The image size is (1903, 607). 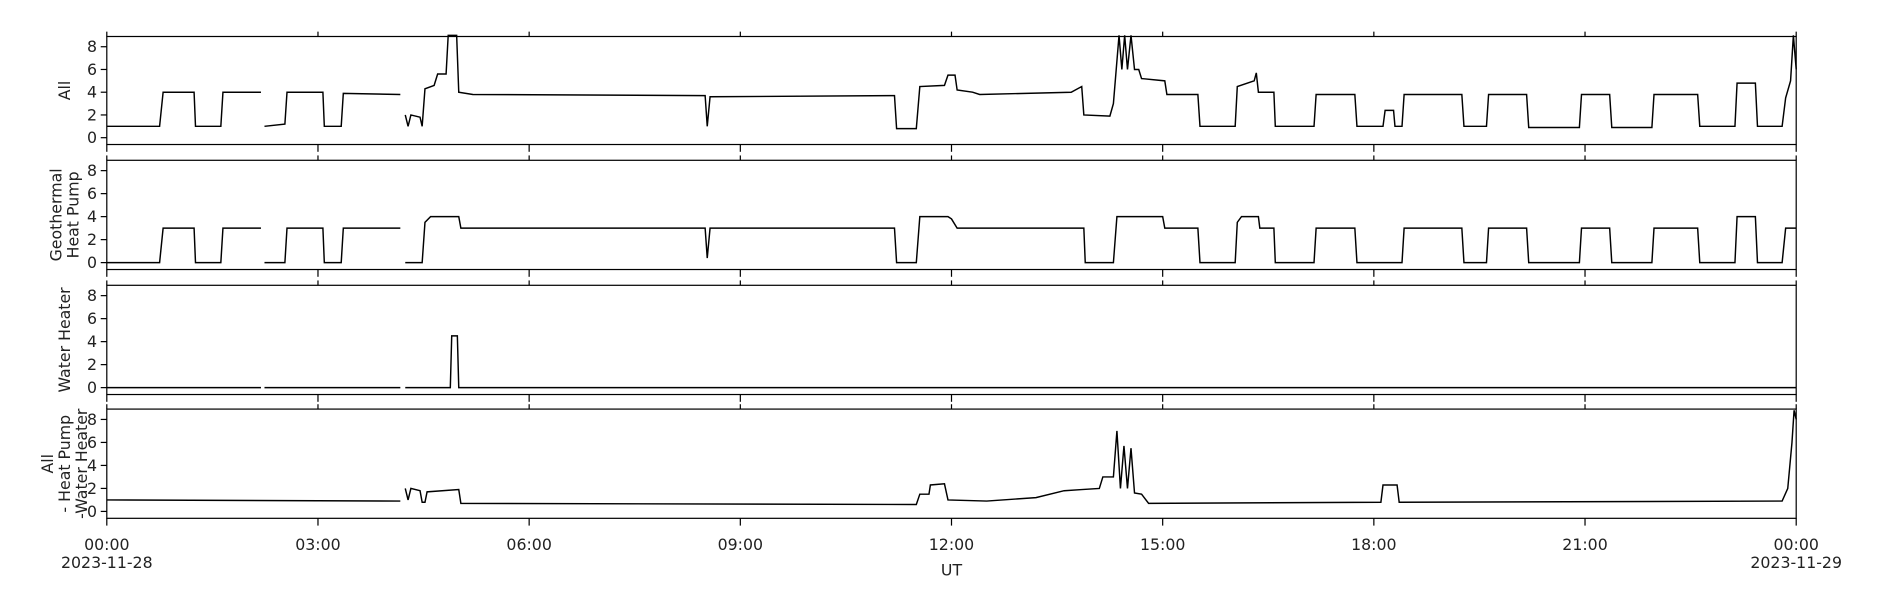 What do you see at coordinates (951, 544) in the screenshot?
I see `x-tick-label: 12:00` at bounding box center [951, 544].